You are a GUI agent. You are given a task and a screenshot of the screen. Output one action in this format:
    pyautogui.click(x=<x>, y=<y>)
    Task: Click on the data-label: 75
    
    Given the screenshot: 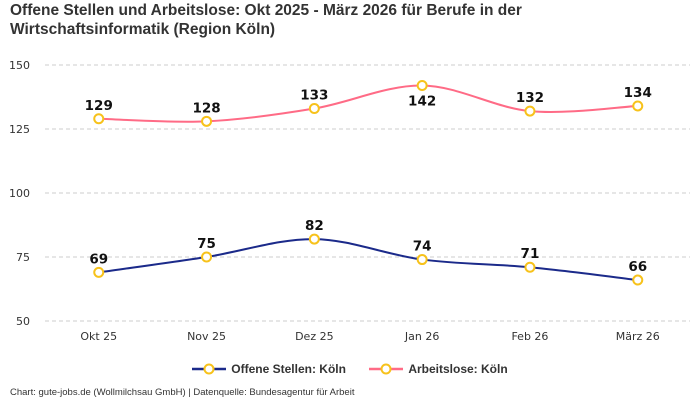 What is the action you would take?
    pyautogui.click(x=206, y=244)
    